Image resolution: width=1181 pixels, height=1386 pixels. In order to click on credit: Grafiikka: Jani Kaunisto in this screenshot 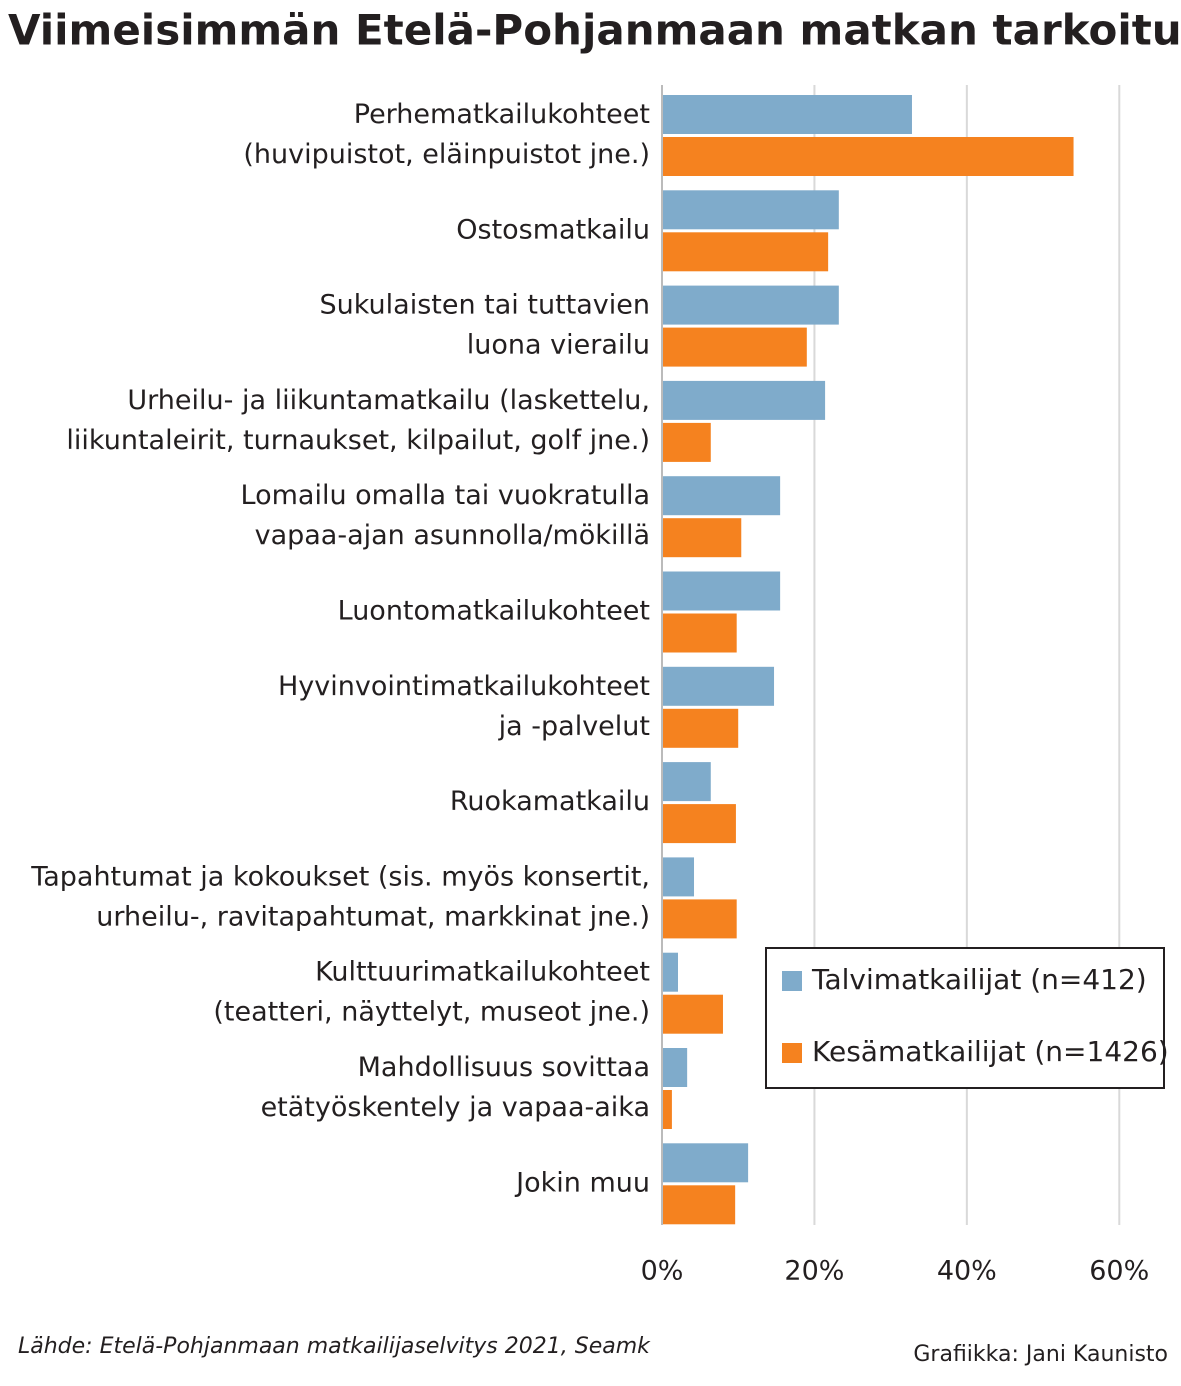, I will do `click(1040, 1354)`.